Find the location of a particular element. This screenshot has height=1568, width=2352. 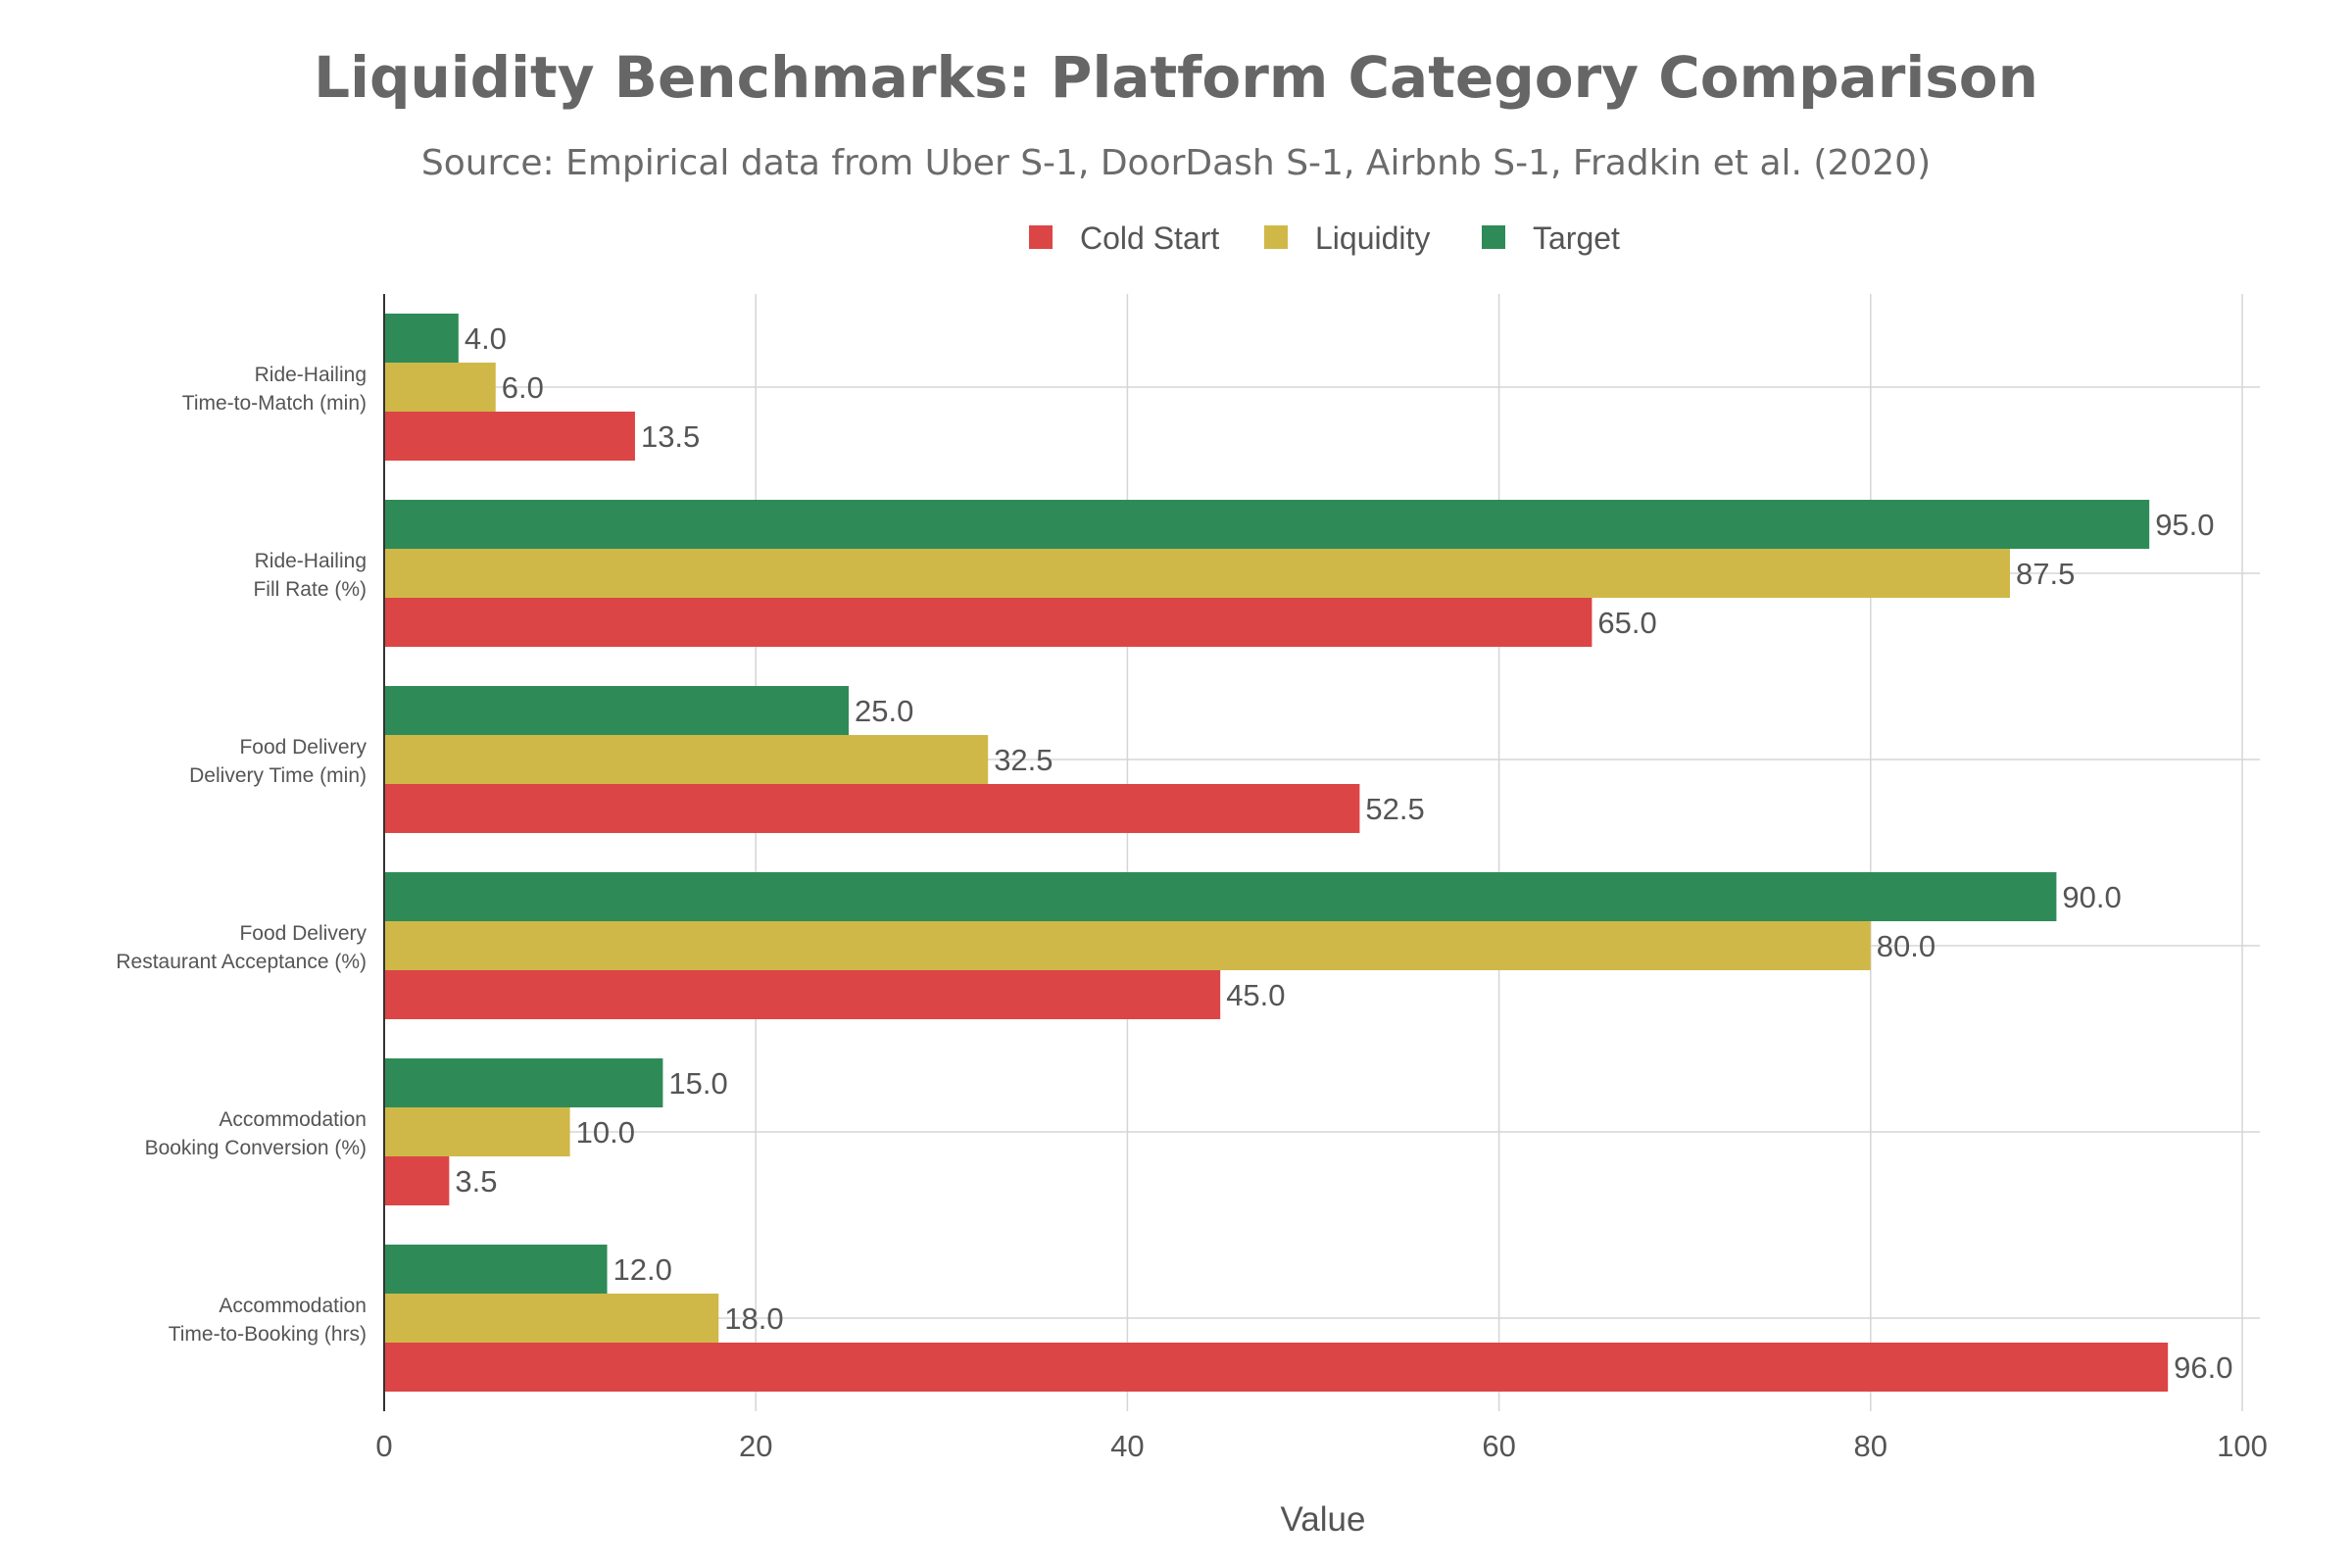

legend: Cold Start Liquidity Target is located at coordinates (1324, 238).